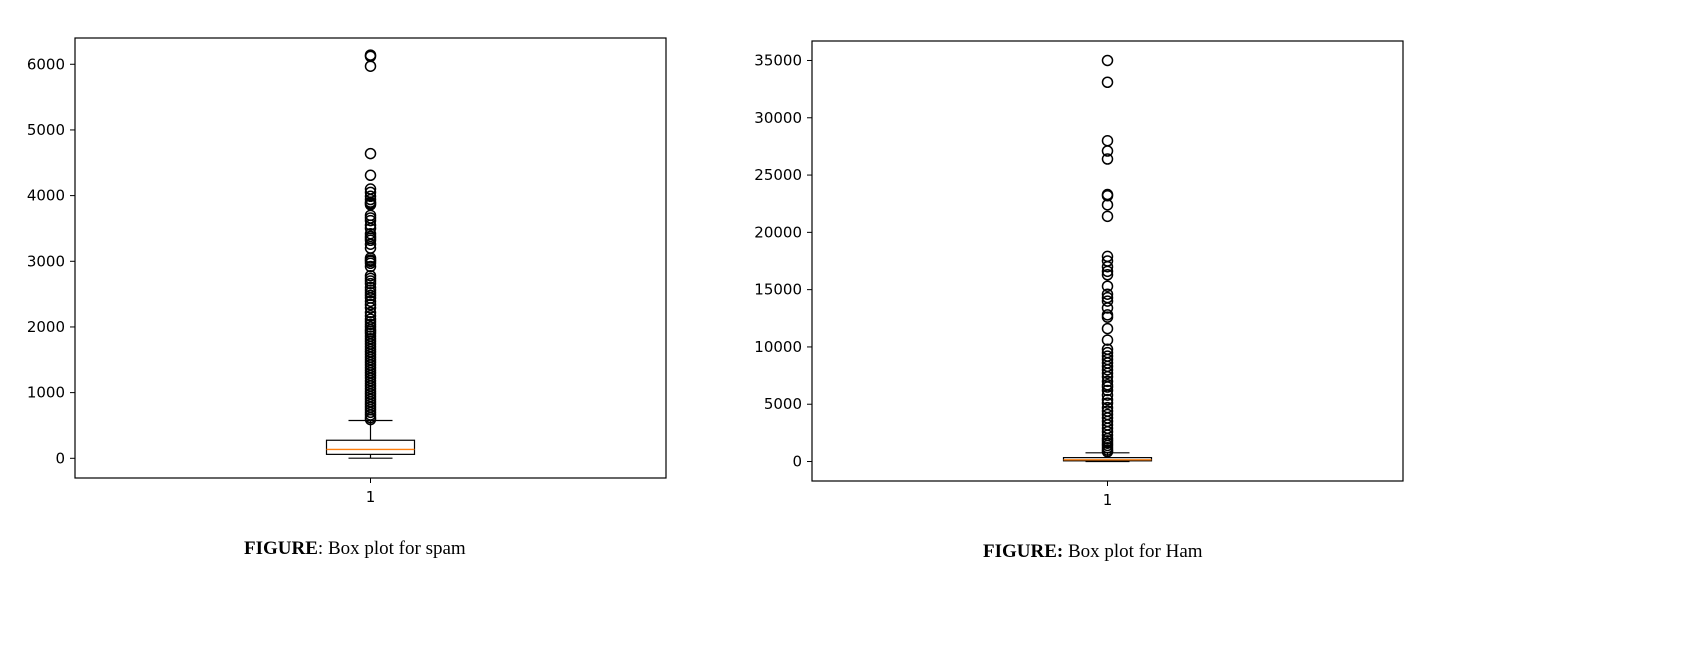 This screenshot has width=1690, height=666. Describe the element at coordinates (281, 548) in the screenshot. I see `caption-spam-label: FIGURE` at that location.